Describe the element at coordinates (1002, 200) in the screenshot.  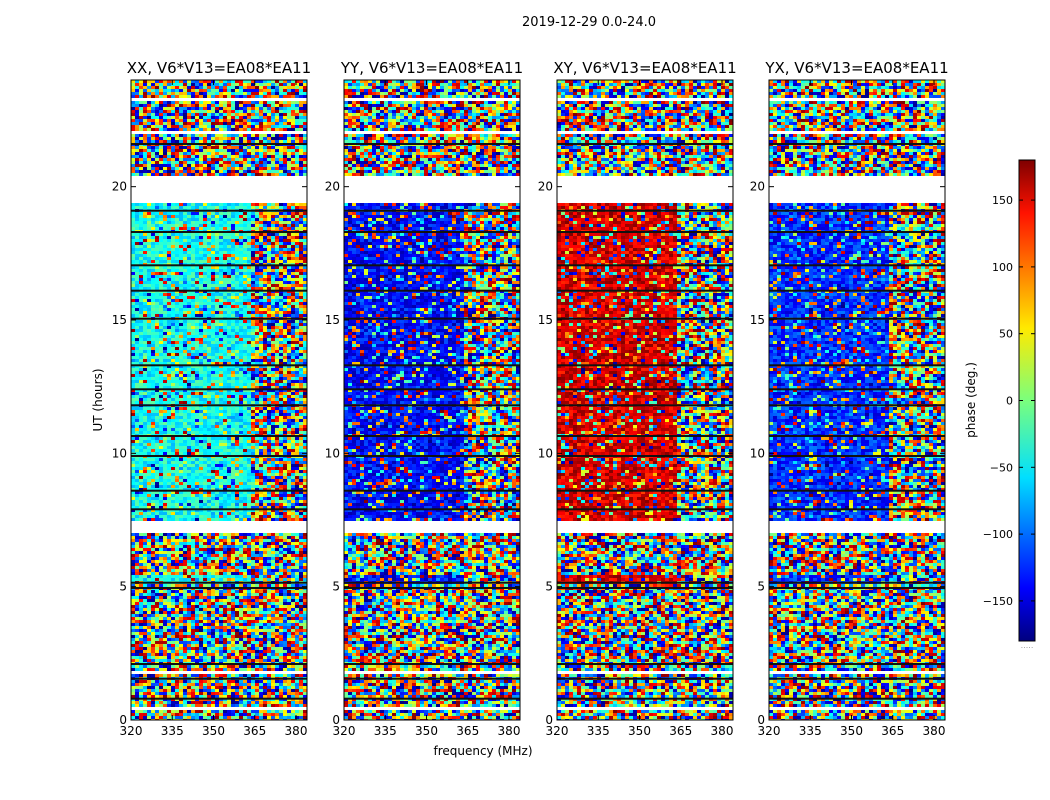
I see `colorbar-tick-label: 150` at that location.